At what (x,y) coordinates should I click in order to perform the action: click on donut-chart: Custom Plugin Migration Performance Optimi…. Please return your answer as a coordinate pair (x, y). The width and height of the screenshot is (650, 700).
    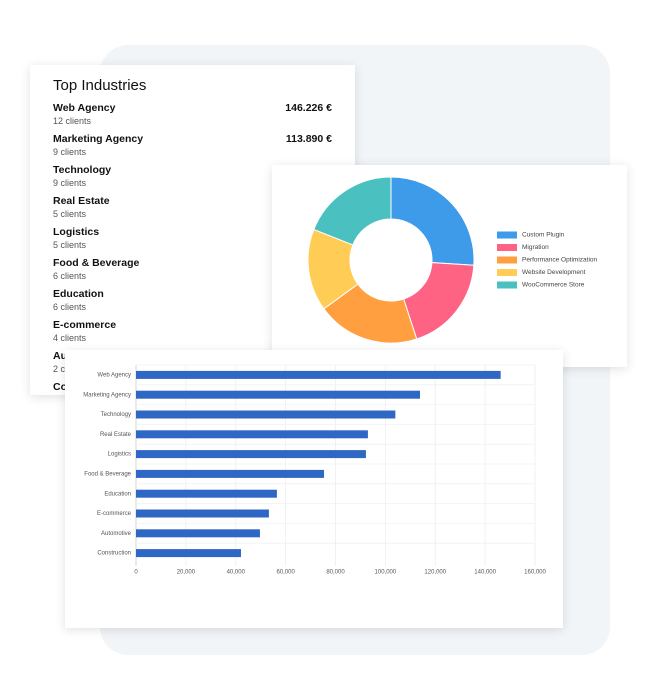
    Looking at the image, I should click on (452, 260).